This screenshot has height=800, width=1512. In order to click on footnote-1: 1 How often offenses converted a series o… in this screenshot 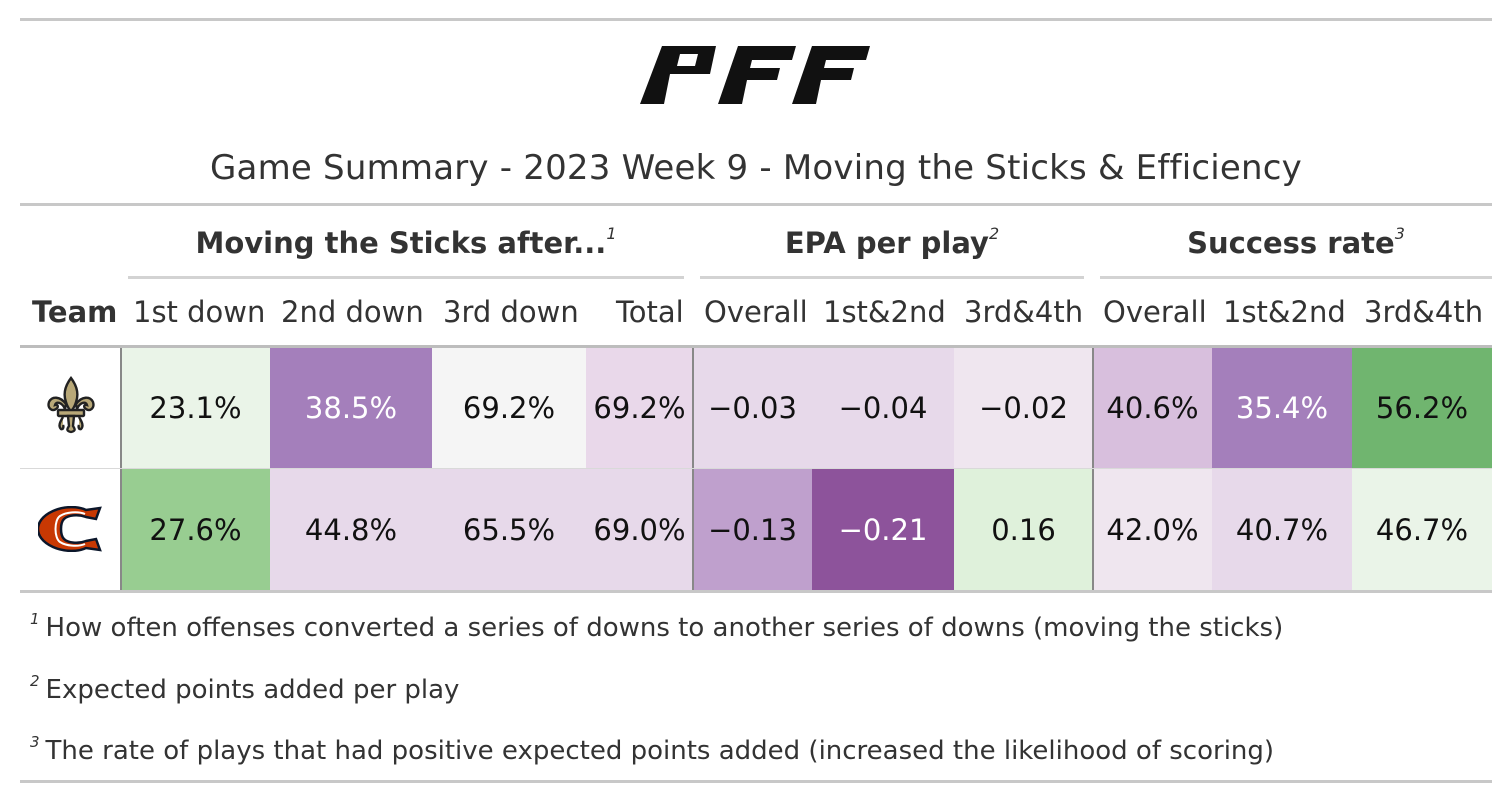, I will do `click(656, 626)`.